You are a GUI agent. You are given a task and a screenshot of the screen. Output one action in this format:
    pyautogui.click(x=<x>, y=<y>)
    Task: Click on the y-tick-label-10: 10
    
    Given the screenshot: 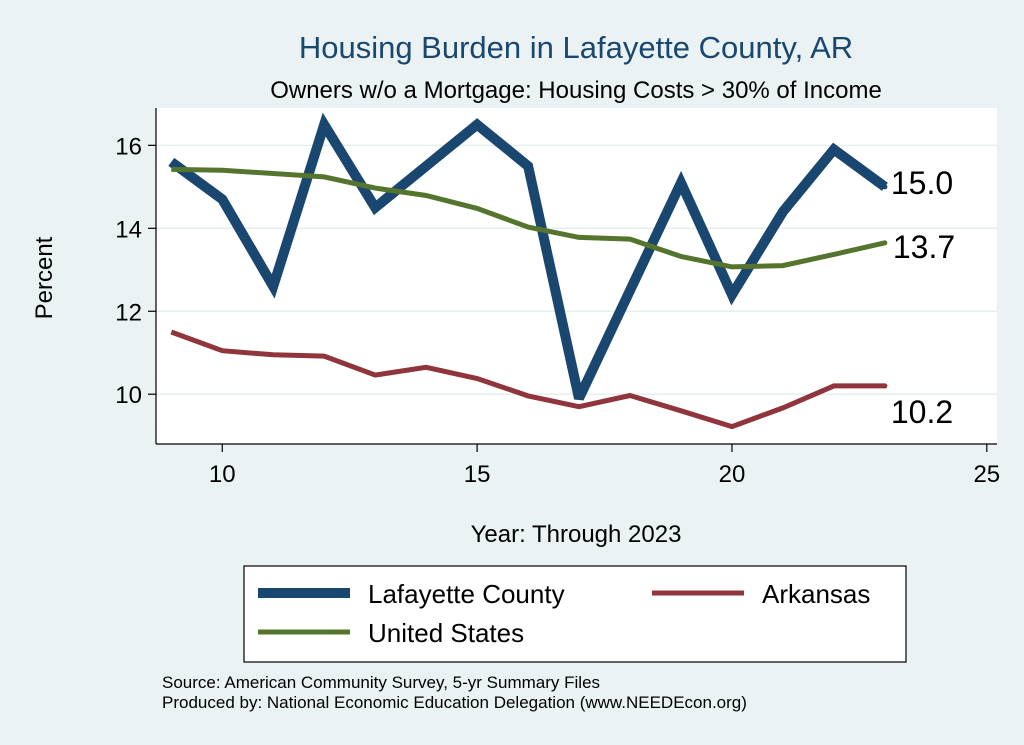 What is the action you would take?
    pyautogui.click(x=128, y=395)
    